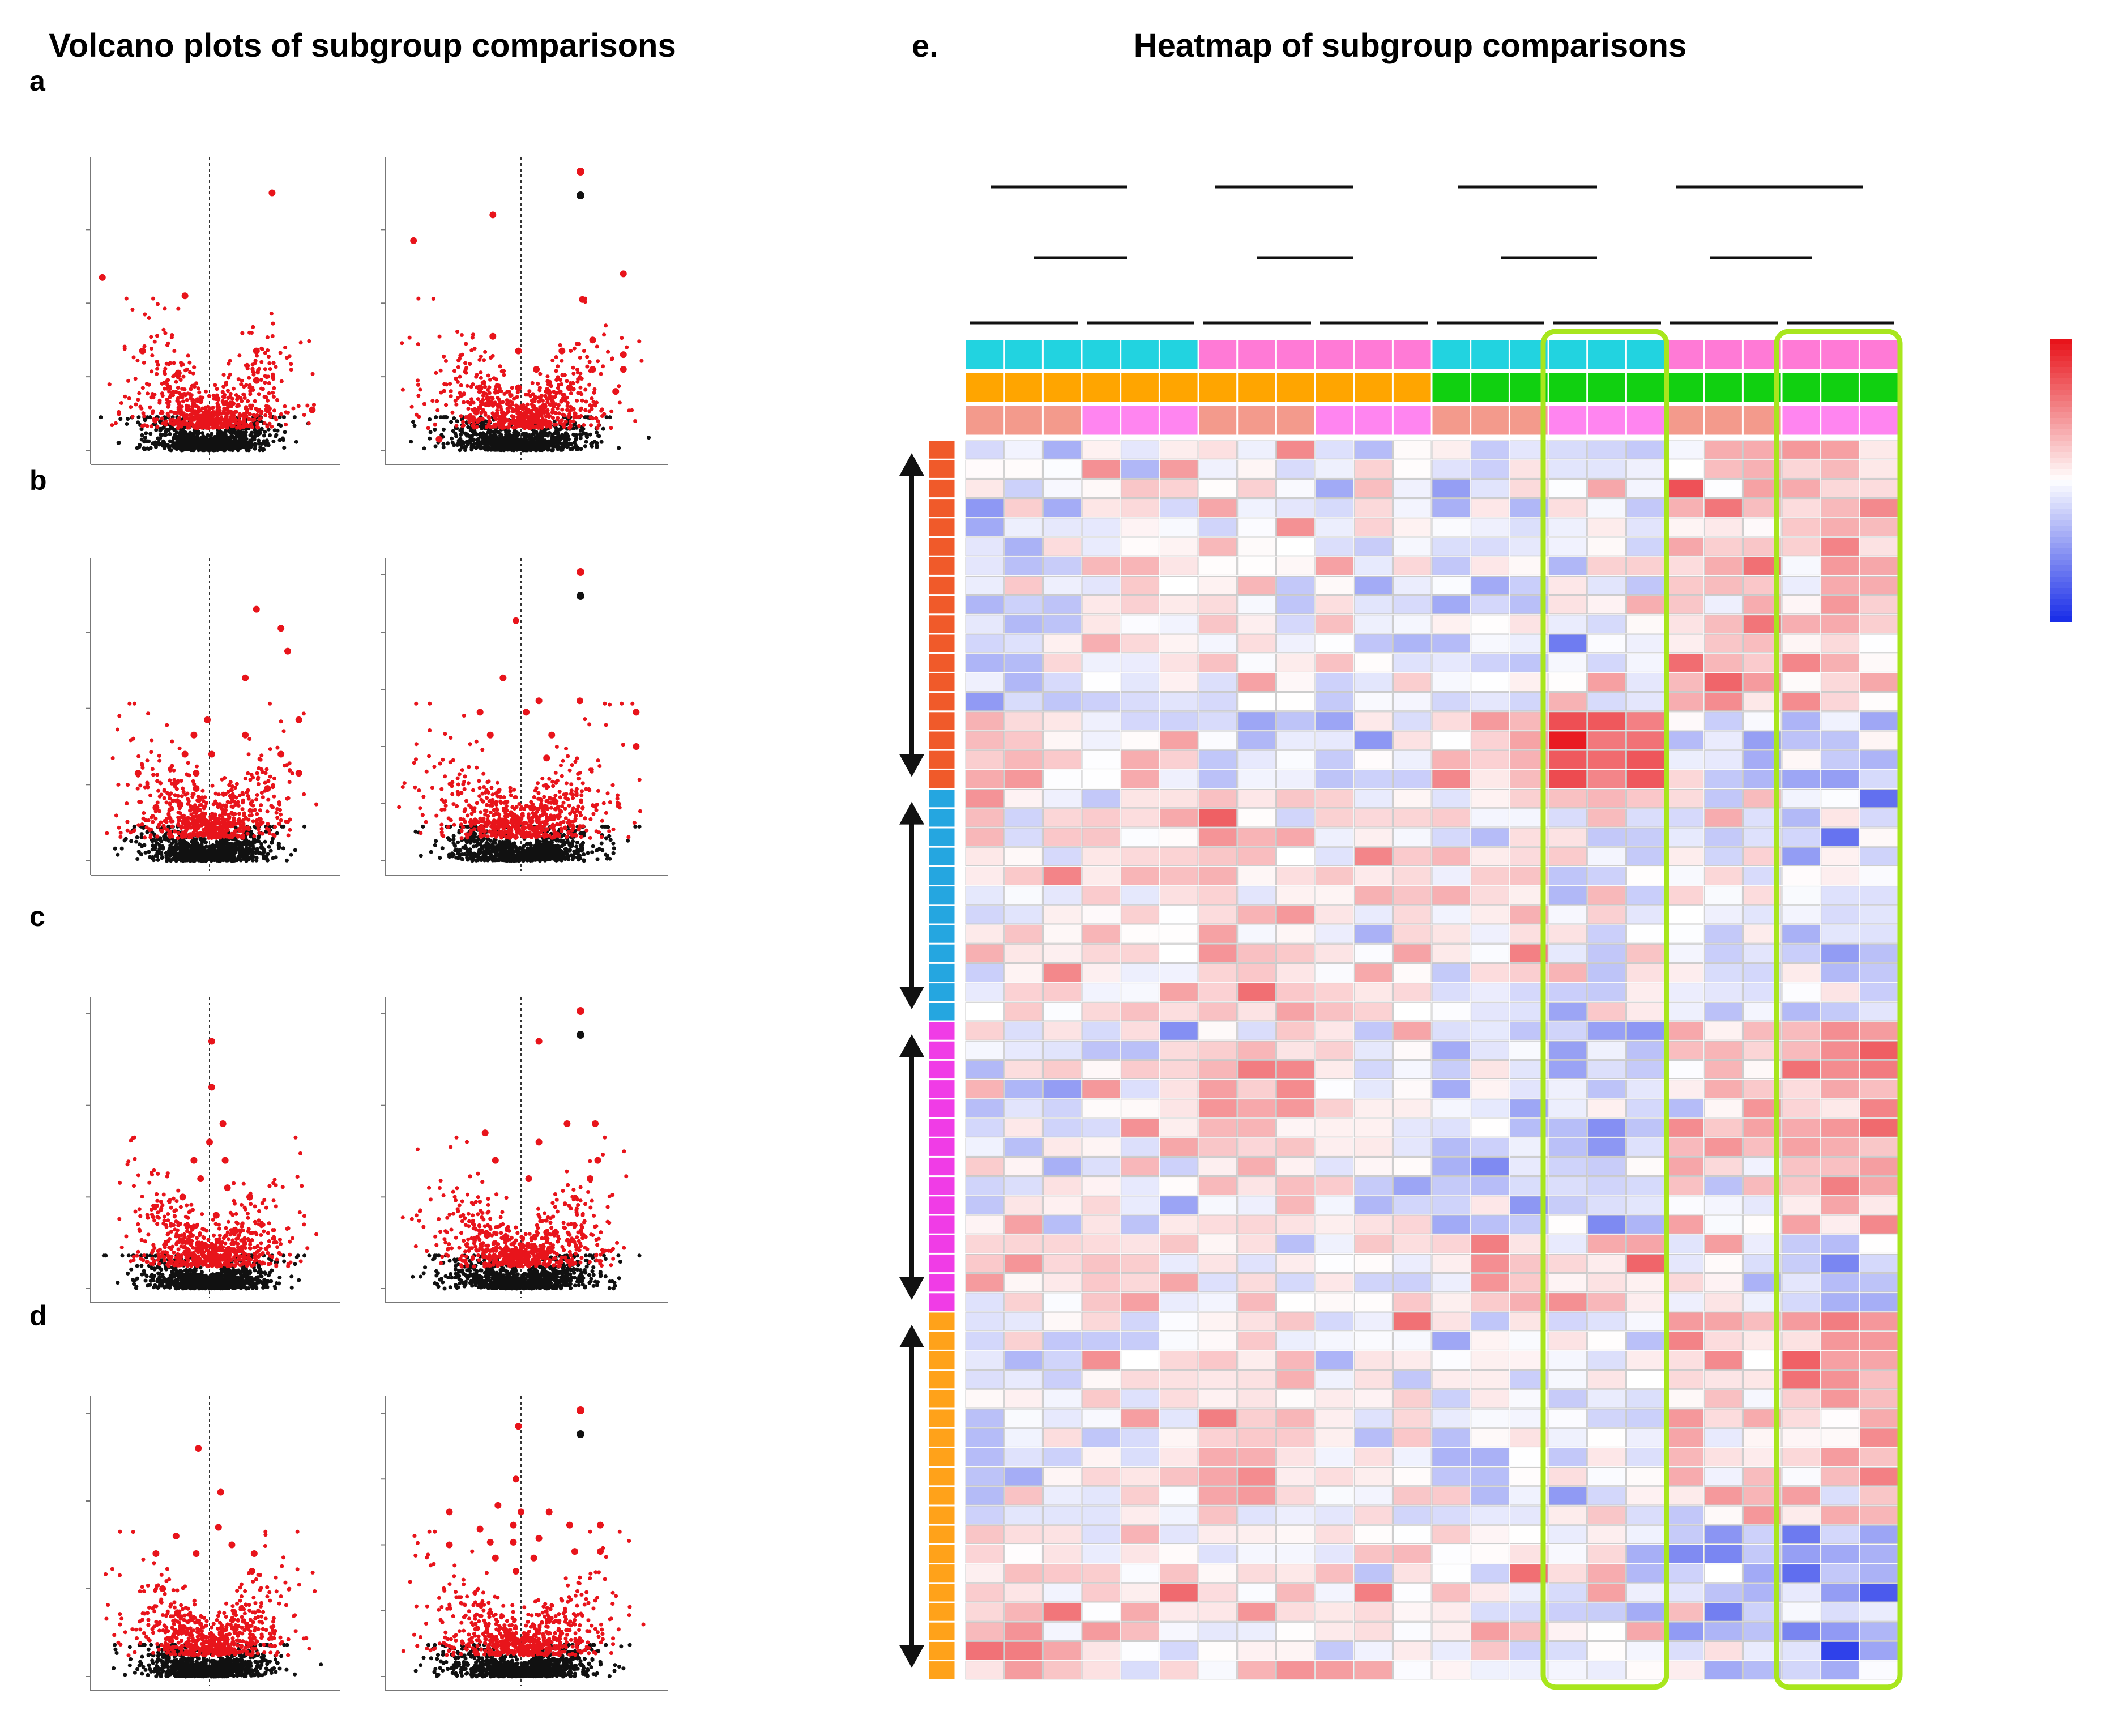 Image resolution: width=2118 pixels, height=1736 pixels. Describe the element at coordinates (1451, 354) in the screenshot. I see `annotation-cell-genotype` at that location.